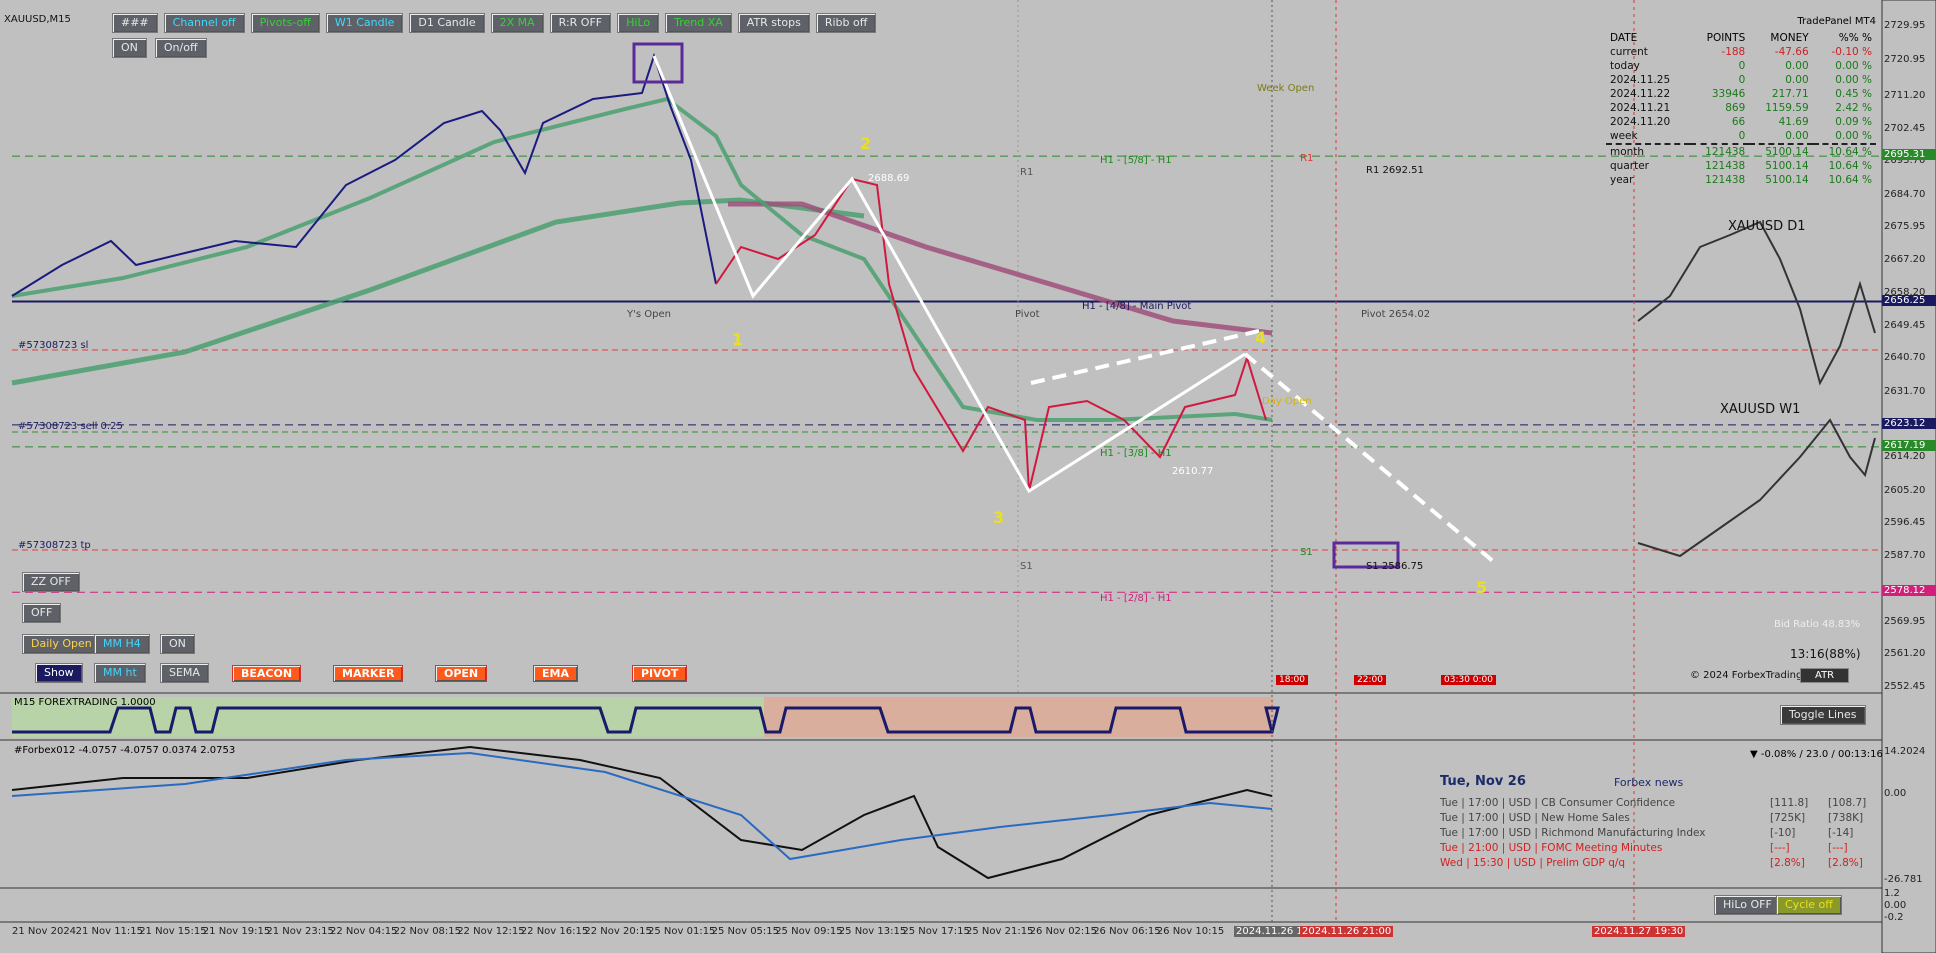 The width and height of the screenshot is (1936, 953). I want to click on ma-ribbon, so click(1000, 268).